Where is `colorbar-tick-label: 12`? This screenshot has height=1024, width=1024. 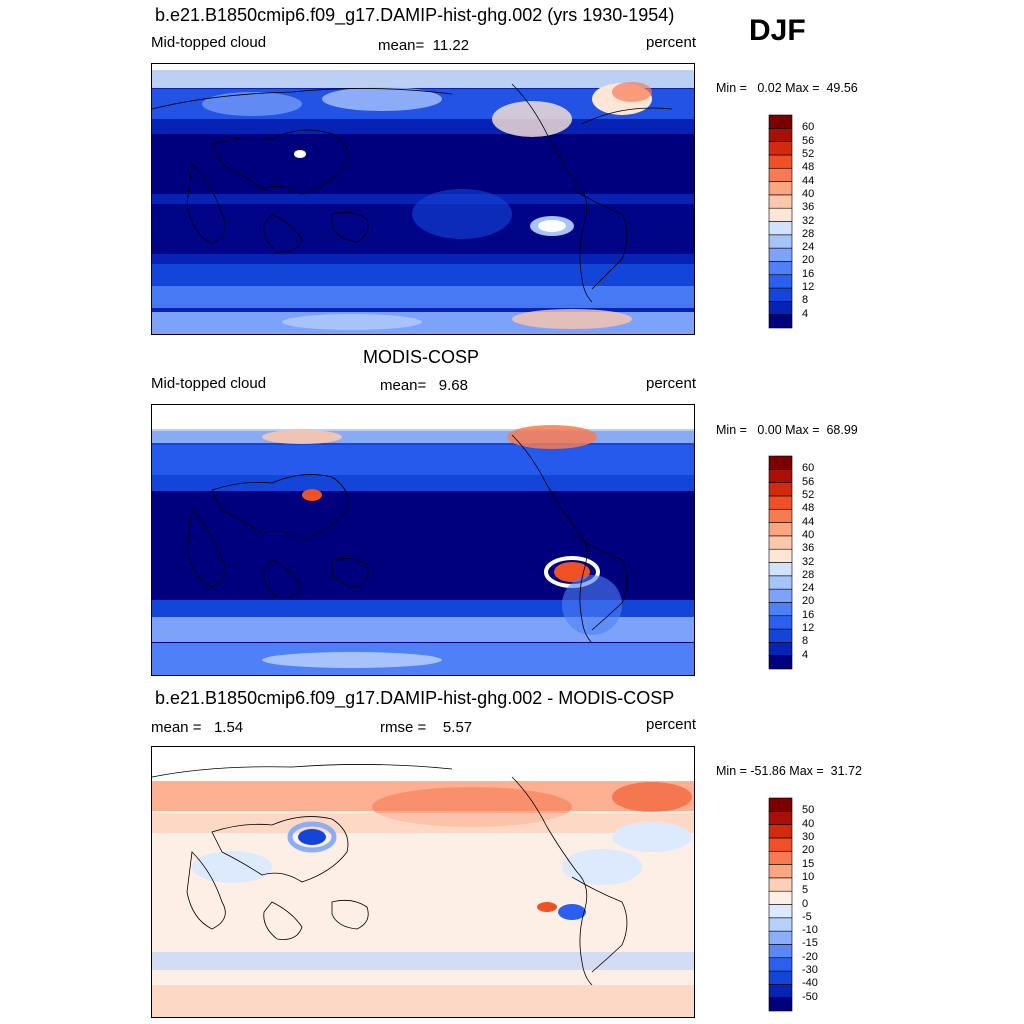 colorbar-tick-label: 12 is located at coordinates (808, 628).